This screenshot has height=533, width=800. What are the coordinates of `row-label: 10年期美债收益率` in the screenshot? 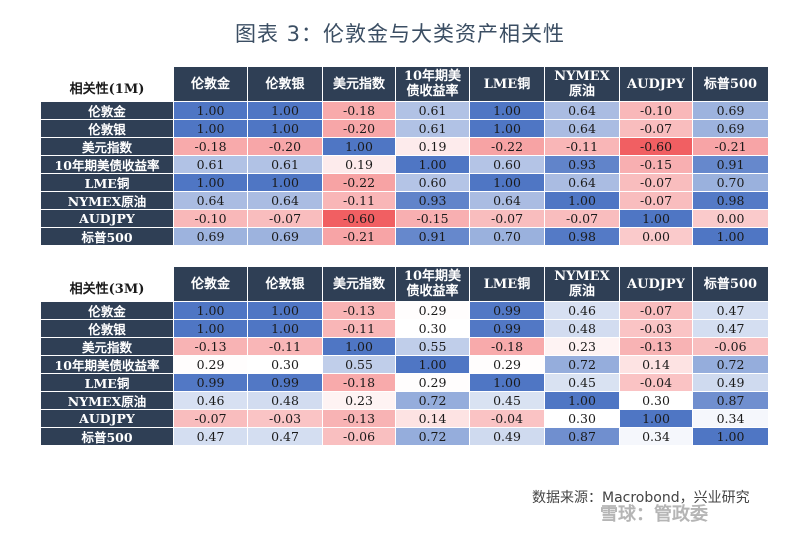 It's located at (107, 164).